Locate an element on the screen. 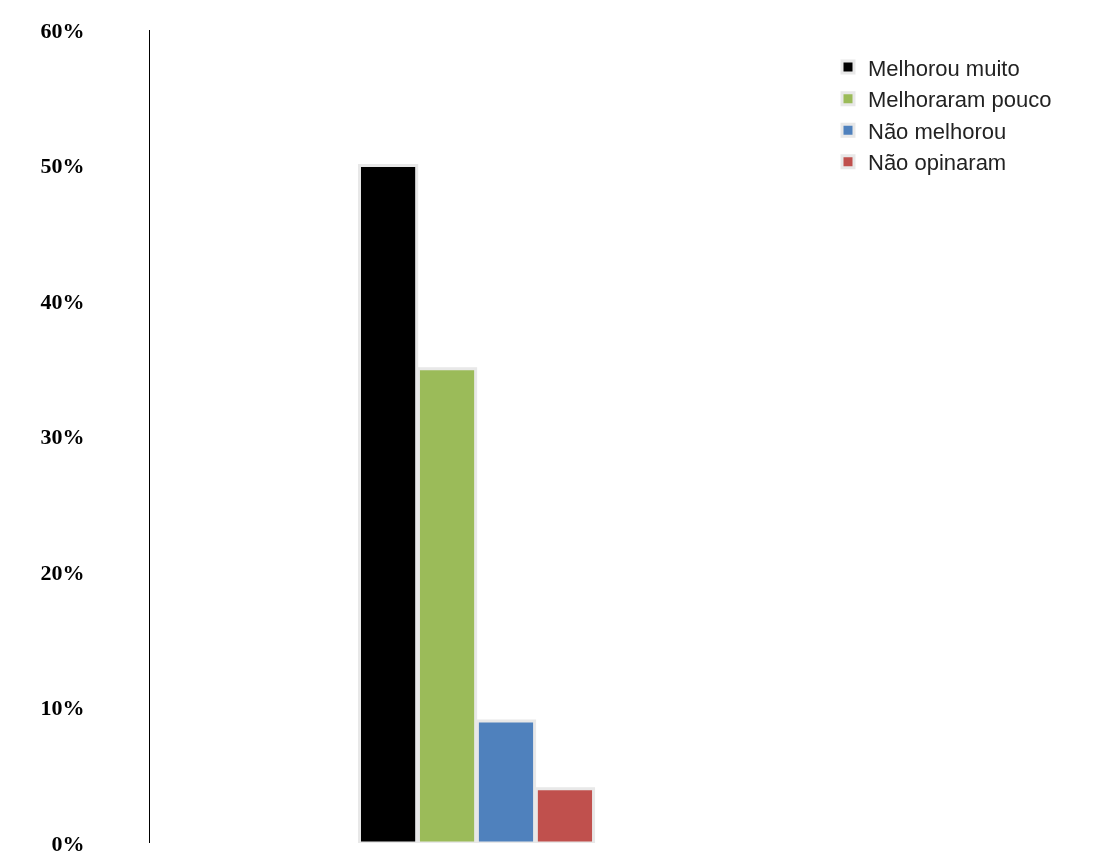 This screenshot has height=868, width=1097. y-tick-label: 60% is located at coordinates (62, 30).